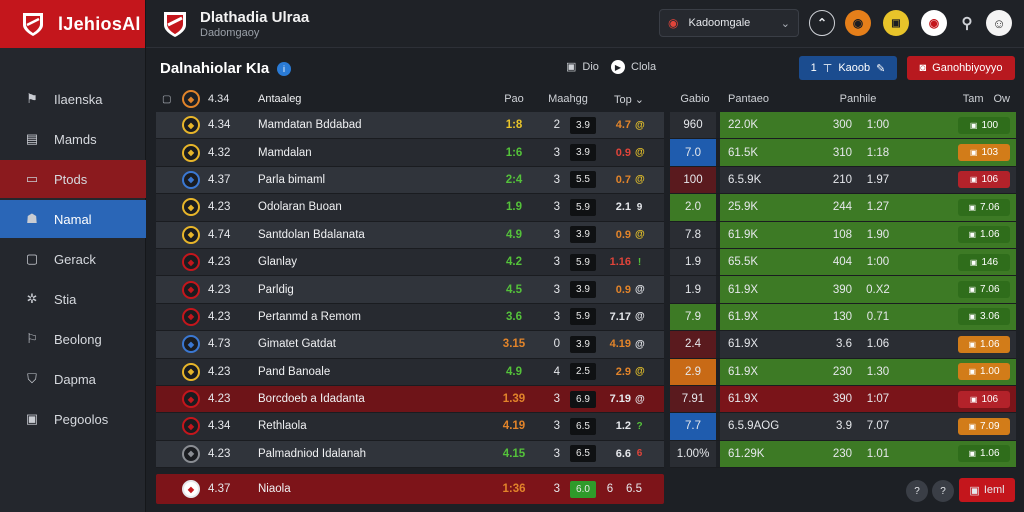  Describe the element at coordinates (410, 180) in the screenshot. I see `table-row: ◆ 4.37 Parla bimaml 2:4 3 5.5 0.7 @` at that location.